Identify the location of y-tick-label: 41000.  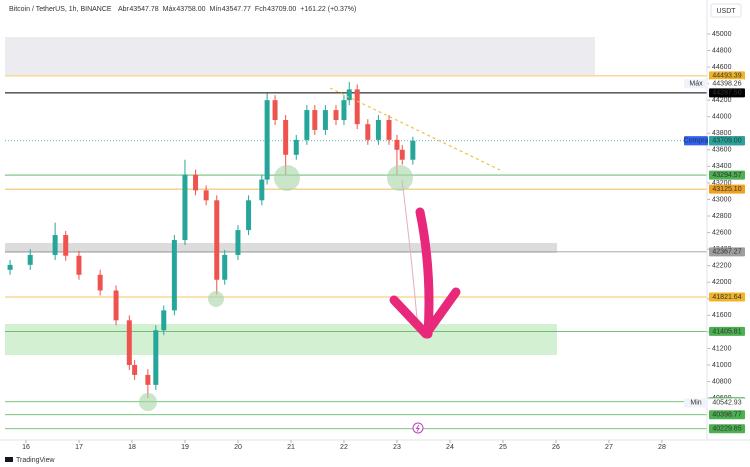
(722, 365).